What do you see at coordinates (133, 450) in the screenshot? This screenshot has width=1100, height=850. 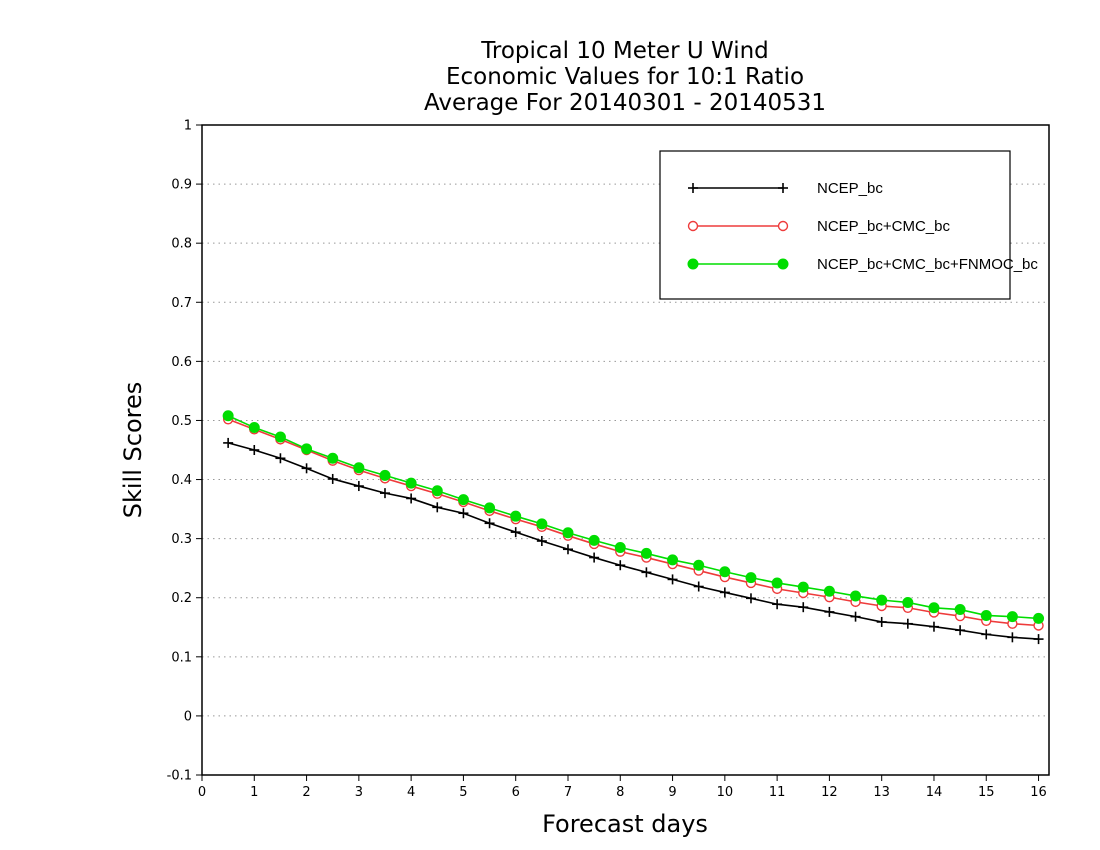 I see `y-axis-label: Skill Scores` at bounding box center [133, 450].